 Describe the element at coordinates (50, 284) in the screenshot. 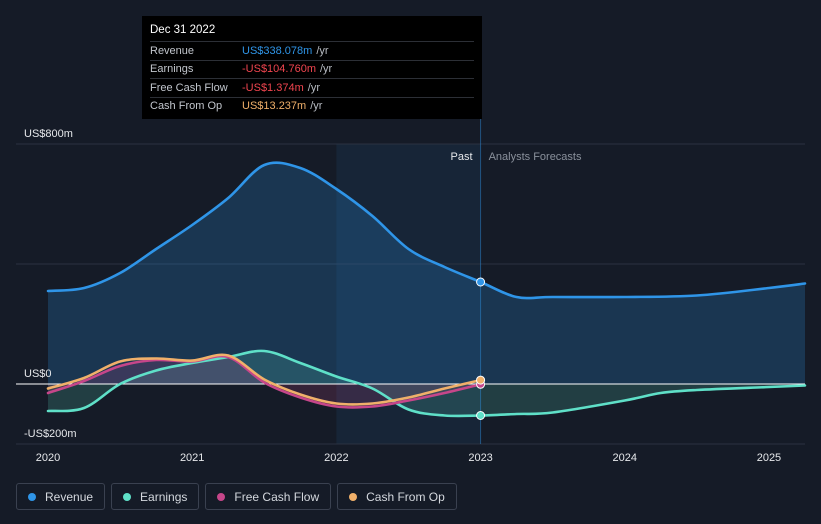

I see `y-axis: US$800m US$0 -US$200m` at that location.